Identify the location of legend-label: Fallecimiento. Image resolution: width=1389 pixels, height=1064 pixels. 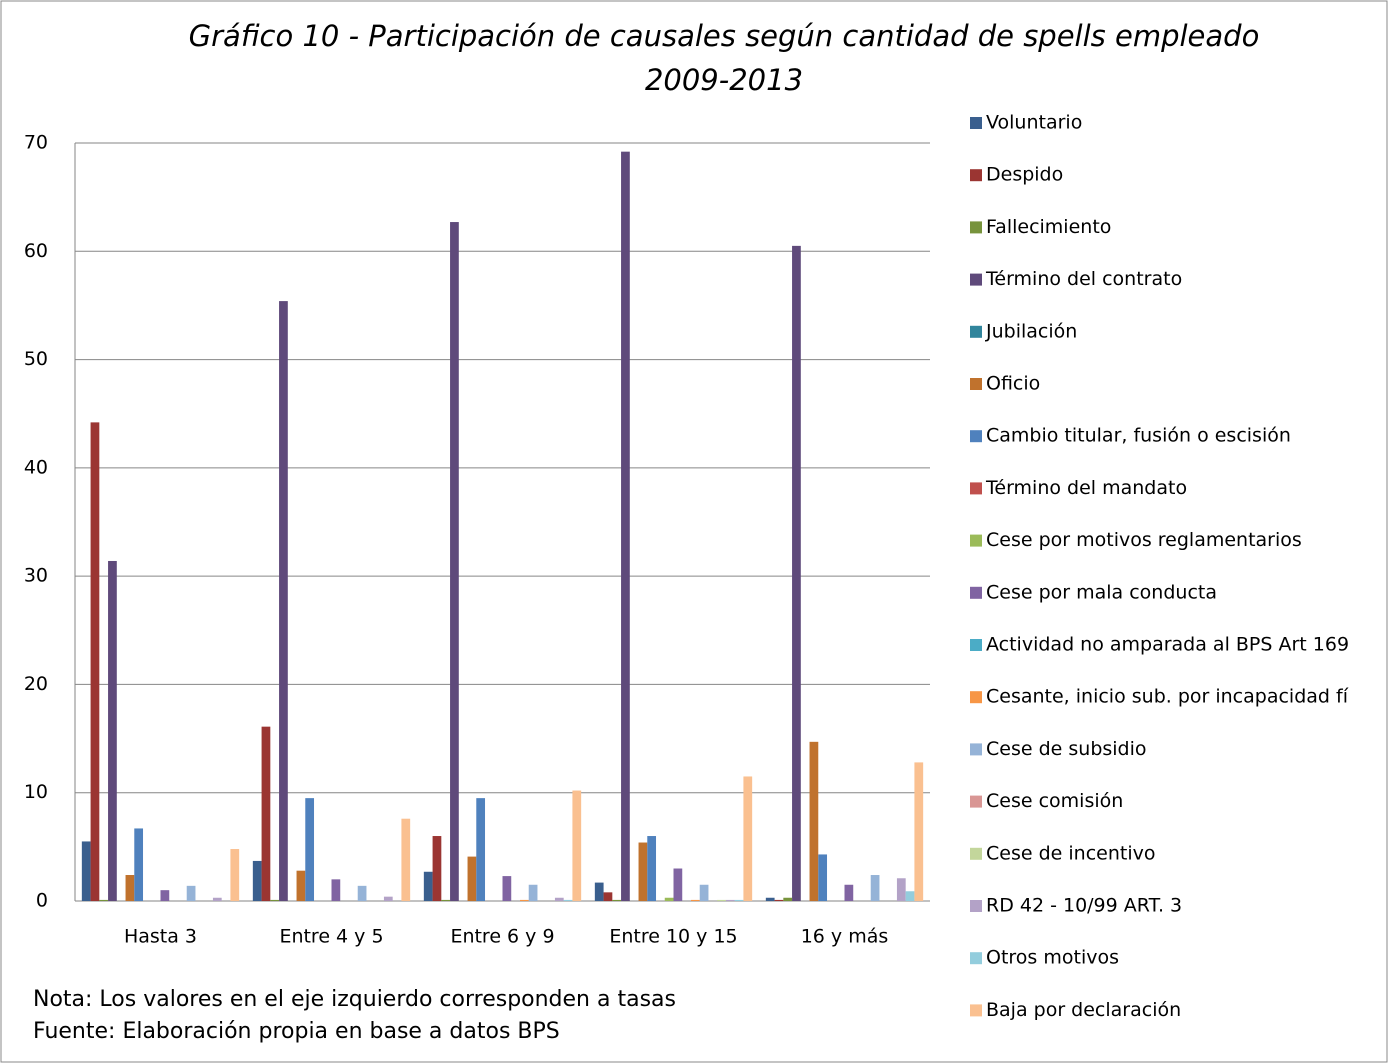
(1048, 227).